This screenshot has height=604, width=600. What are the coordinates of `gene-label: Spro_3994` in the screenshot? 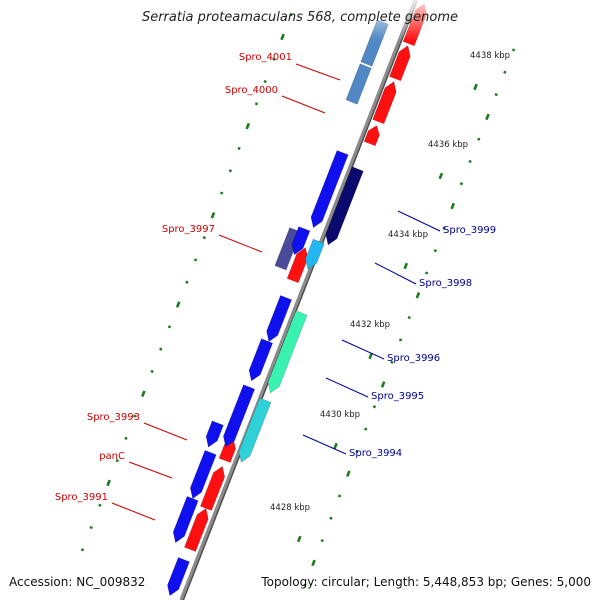 It's located at (375, 453).